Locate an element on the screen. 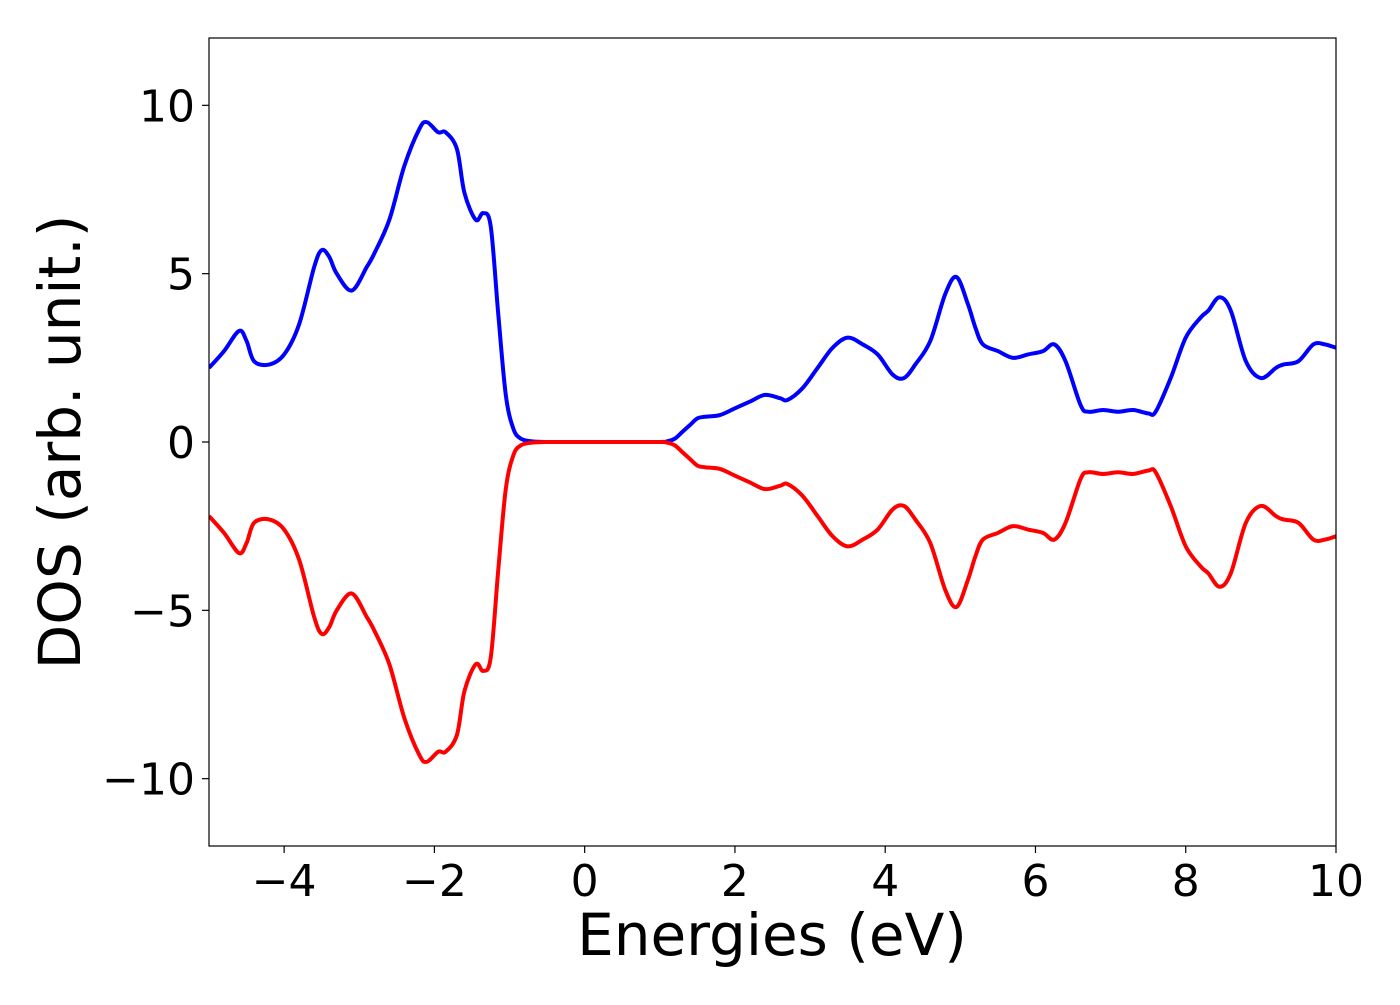  x-tick-label: −2 is located at coordinates (434, 881).